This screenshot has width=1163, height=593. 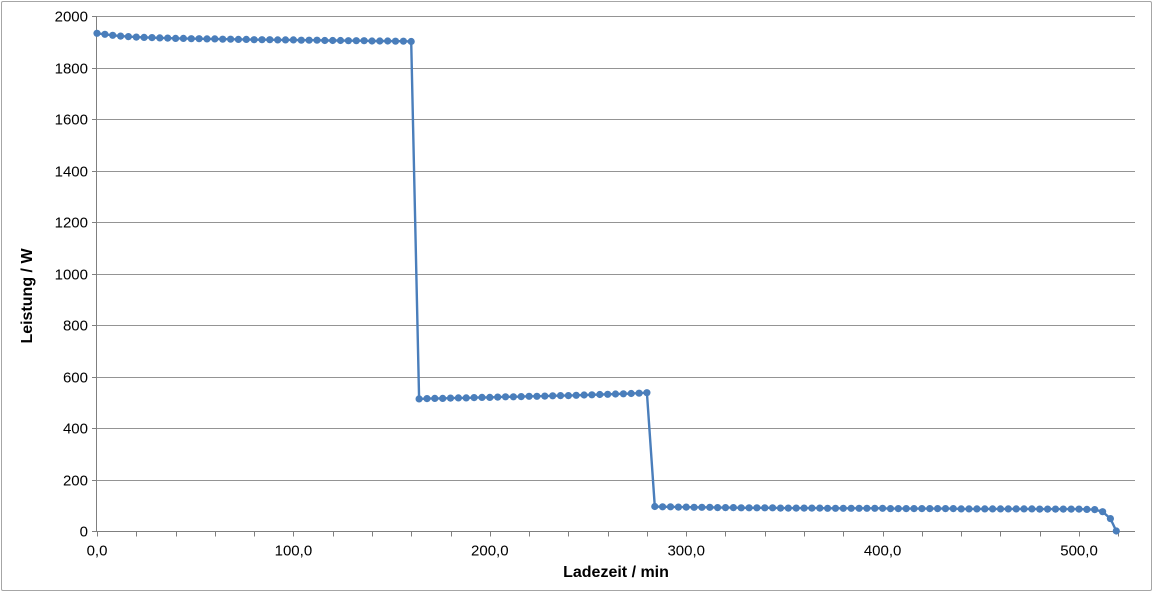 What do you see at coordinates (71, 223) in the screenshot?
I see `y-tick-label: 1200` at bounding box center [71, 223].